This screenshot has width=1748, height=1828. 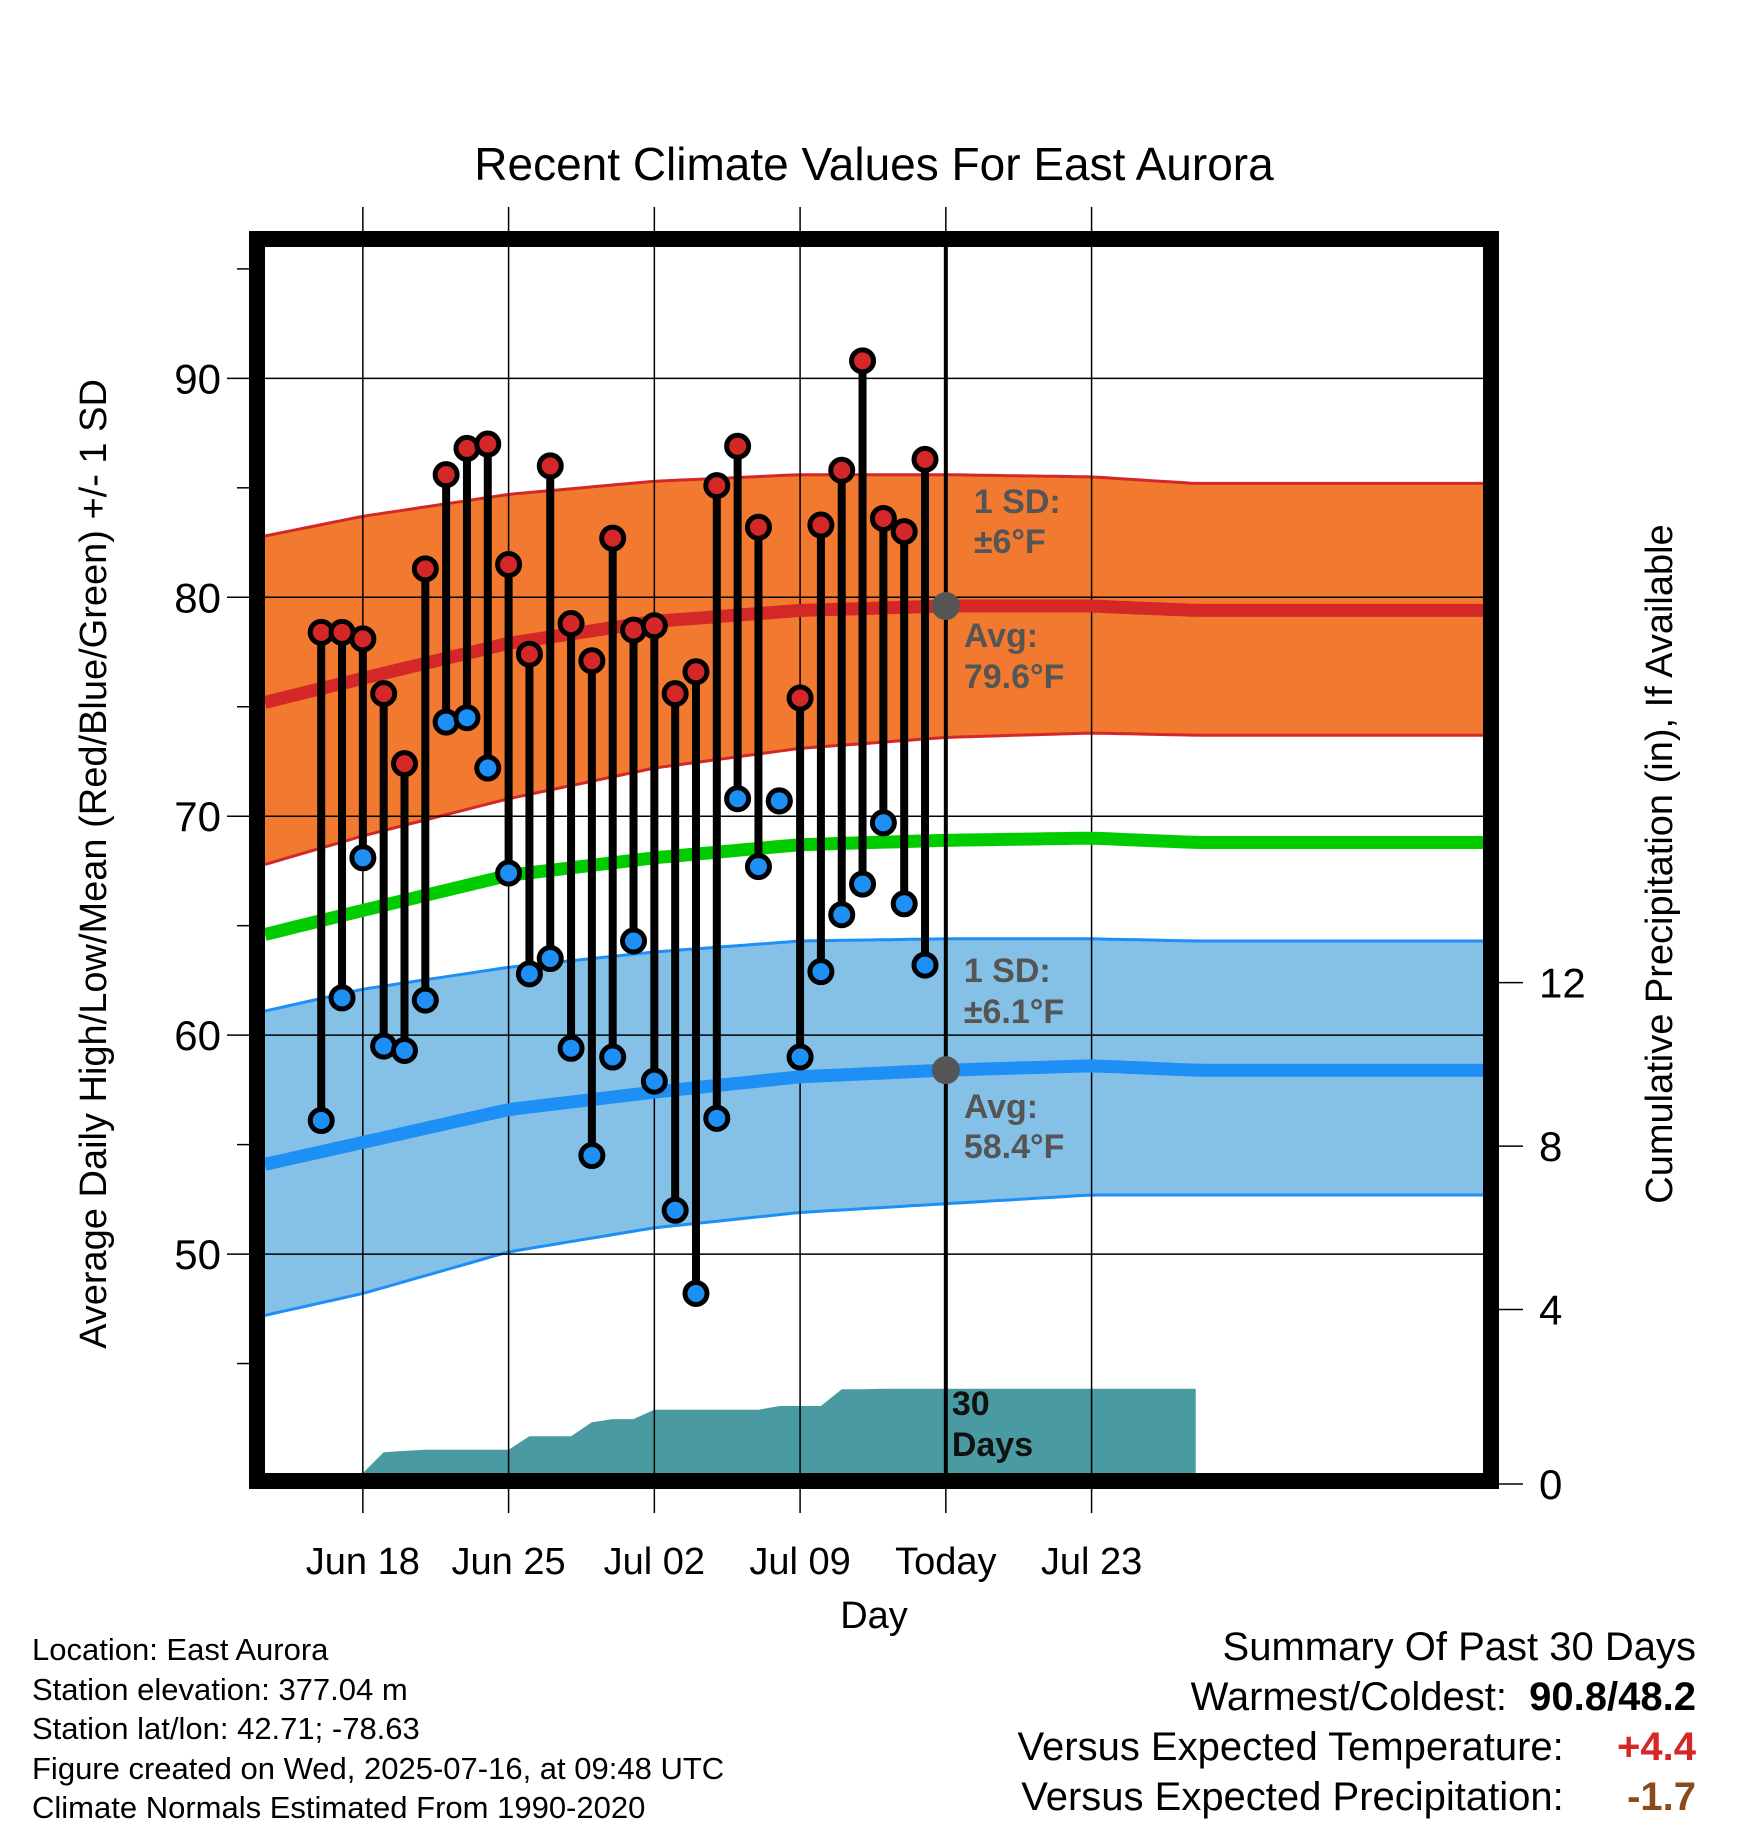 What do you see at coordinates (1292, 1797) in the screenshot?
I see `precip-label: Versus Expected Precipitation:` at bounding box center [1292, 1797].